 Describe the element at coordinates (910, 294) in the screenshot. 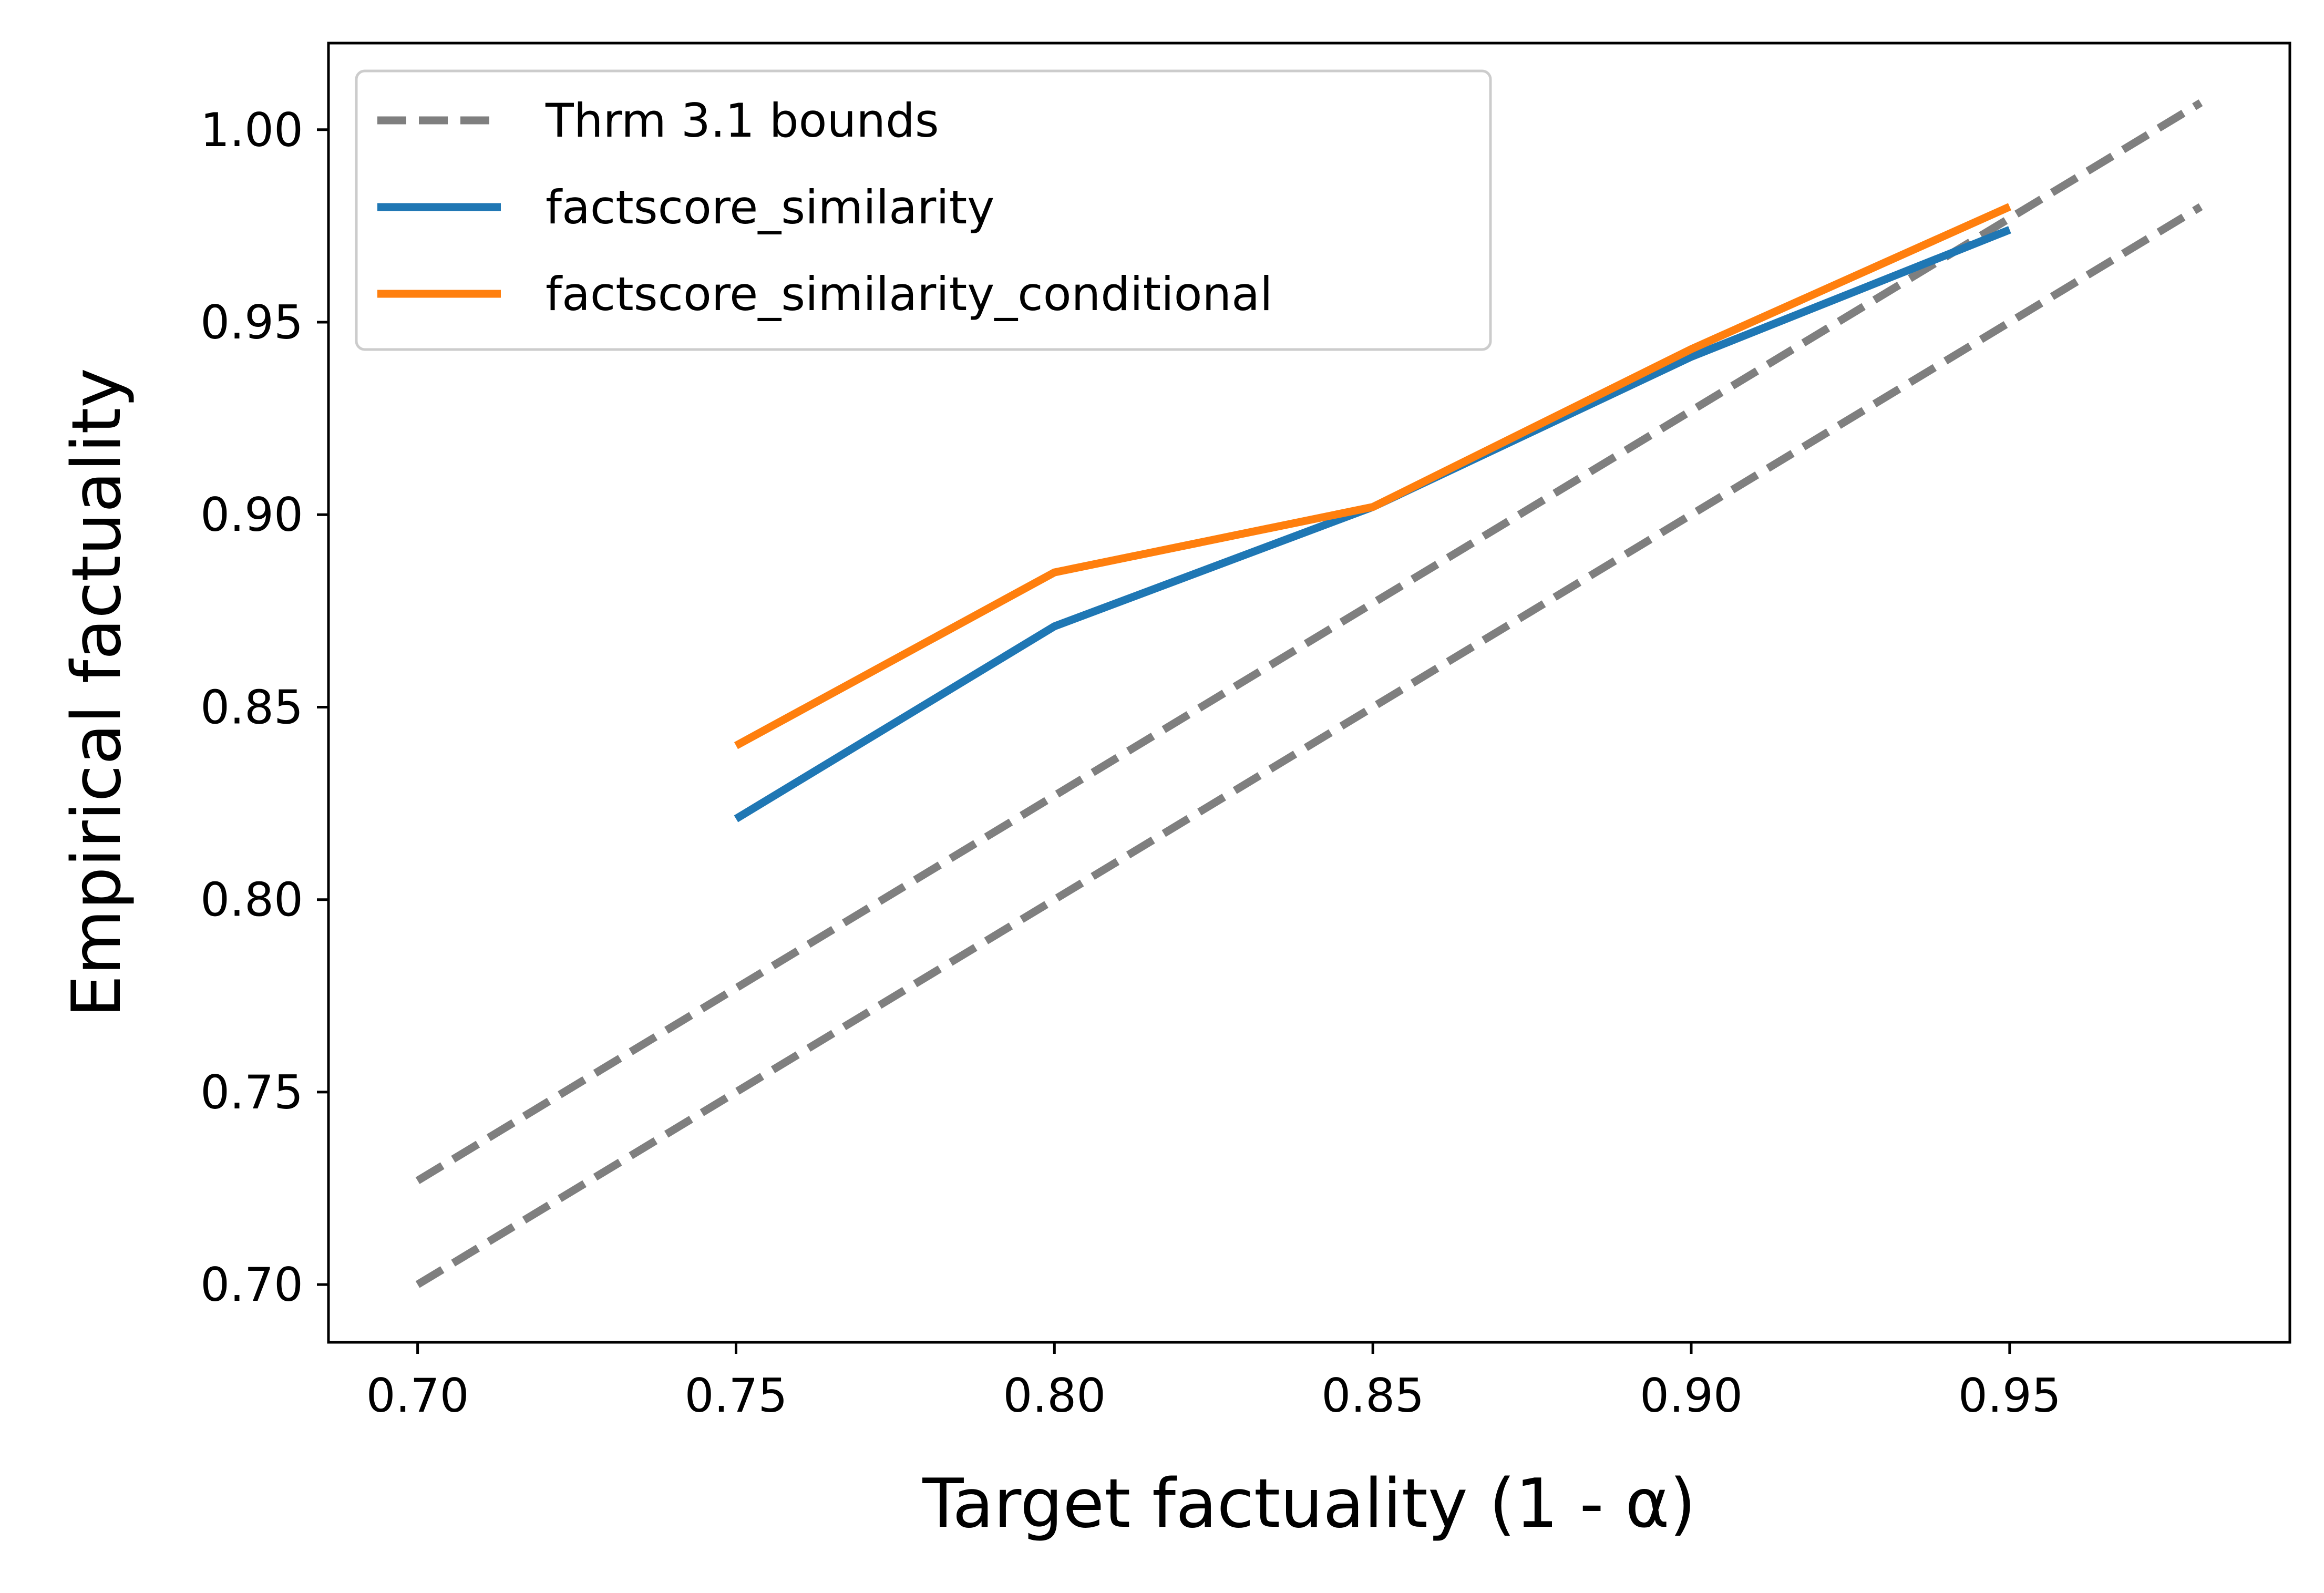

I see `legend-label: factscore_similarity_conditional` at that location.